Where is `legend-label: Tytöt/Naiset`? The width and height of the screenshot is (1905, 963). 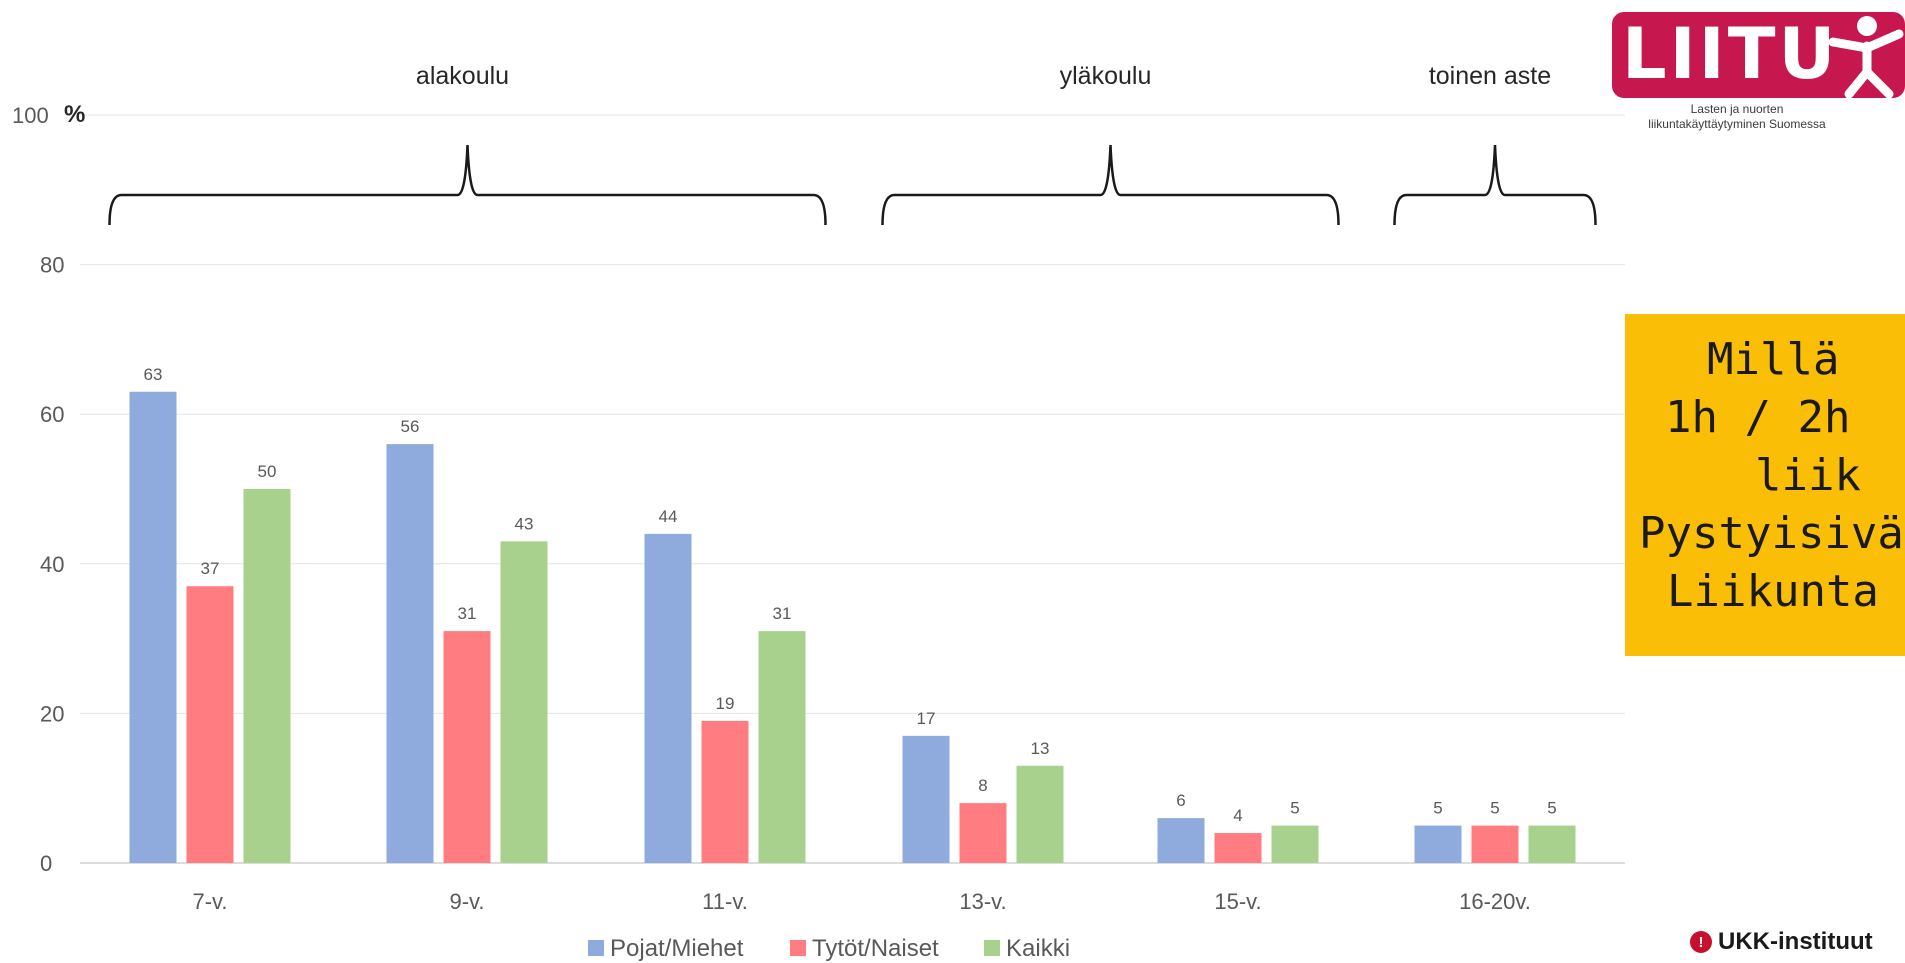
legend-label: Tytöt/Naiset is located at coordinates (875, 948).